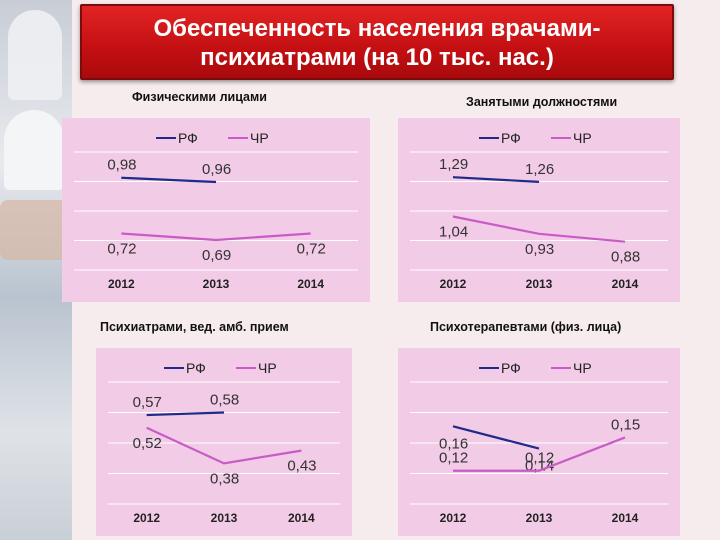 The height and width of the screenshot is (540, 720). What do you see at coordinates (539, 249) in the screenshot?
I see `data-label: 0,93` at bounding box center [539, 249].